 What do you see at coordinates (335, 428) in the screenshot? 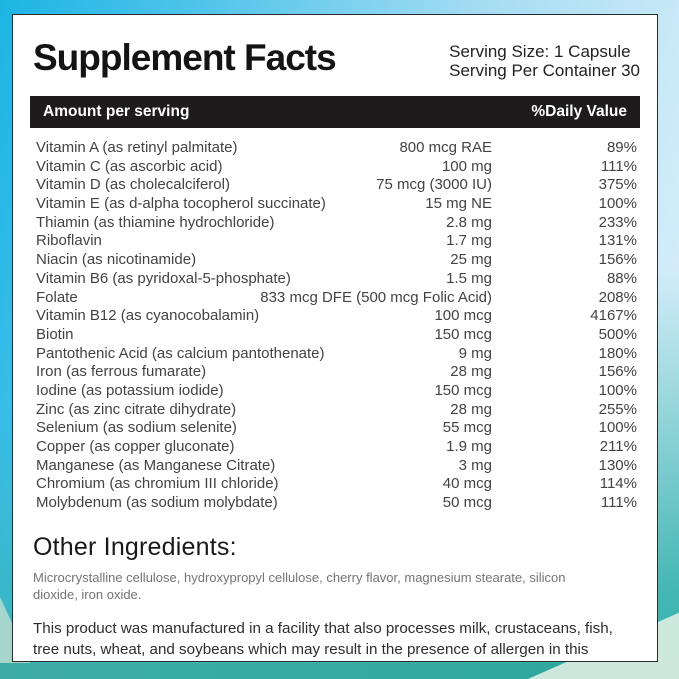
I see `table-row: Selenium (as sodium selenite) 55 mcg 100%` at bounding box center [335, 428].